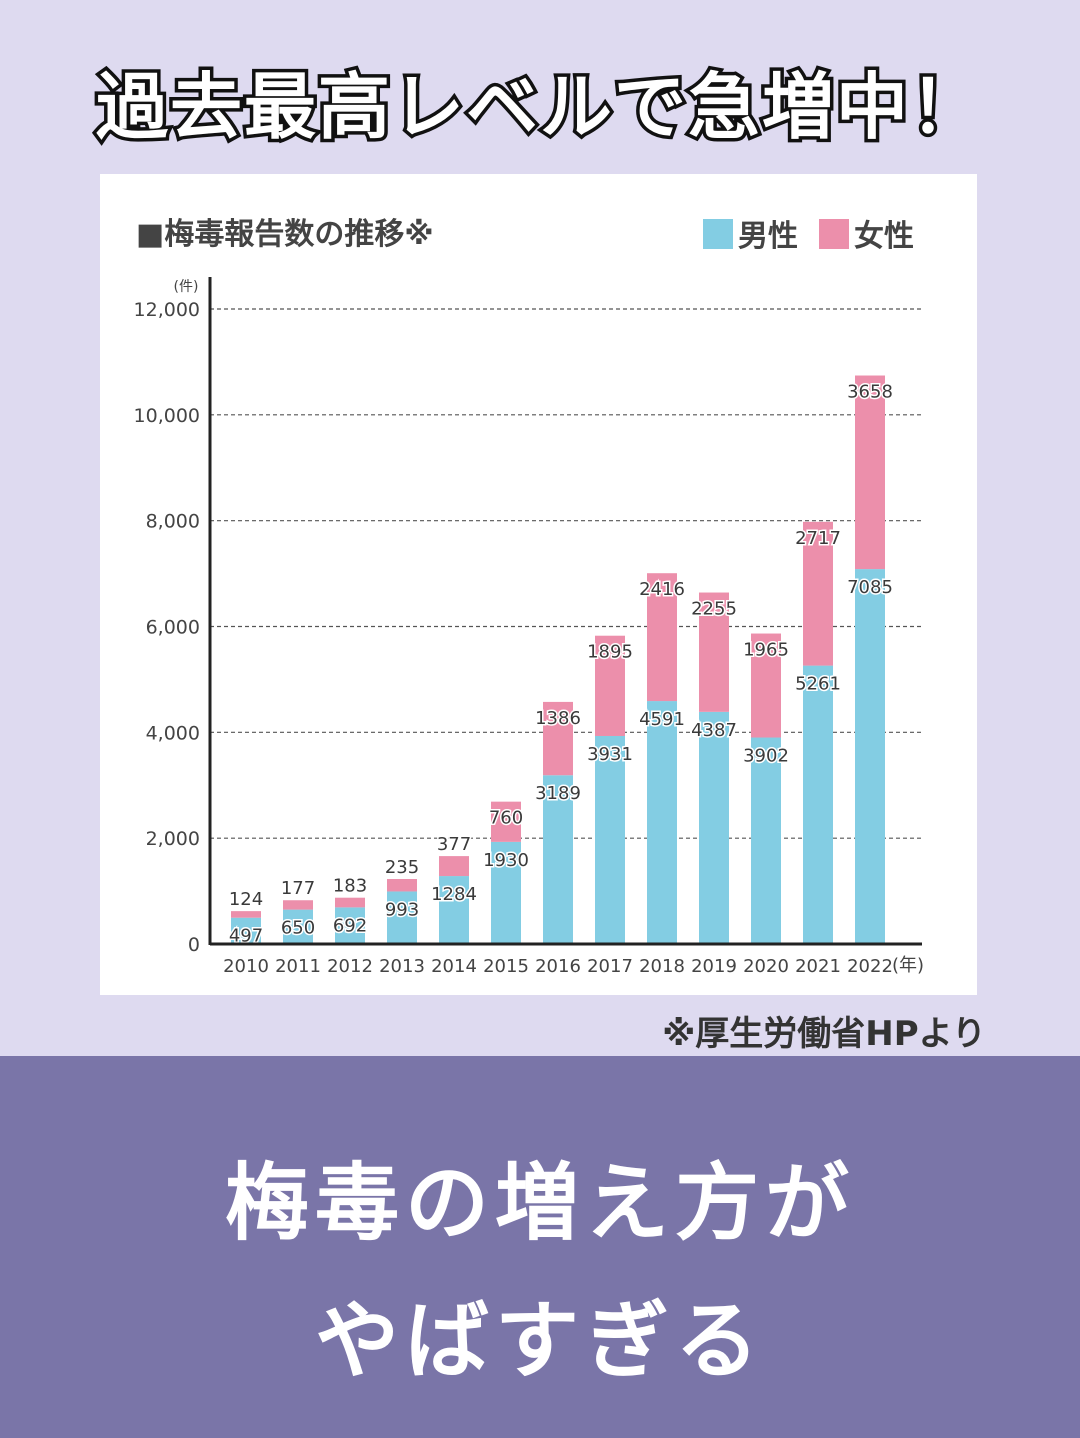  I want to click on data-label-female: 2255, so click(714, 609).